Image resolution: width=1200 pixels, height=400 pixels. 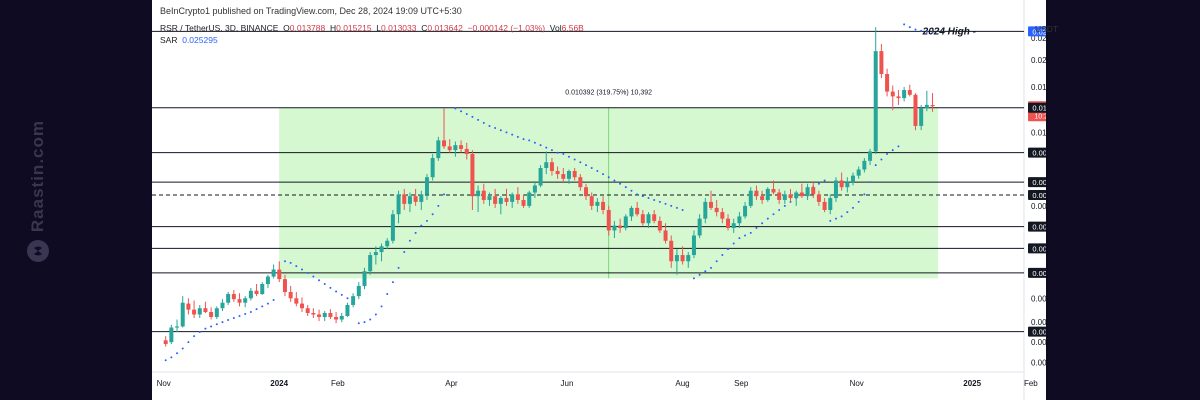 What do you see at coordinates (219, 28) in the screenshot?
I see `symbol-label: RSR / TetherUS, 3D, BINANCE` at bounding box center [219, 28].